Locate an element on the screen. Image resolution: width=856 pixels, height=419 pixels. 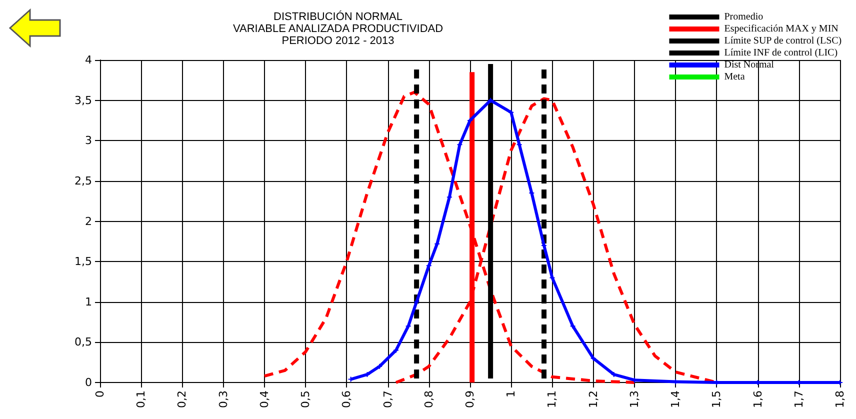
x-tick-label: 1,3 is located at coordinates (634, 399).